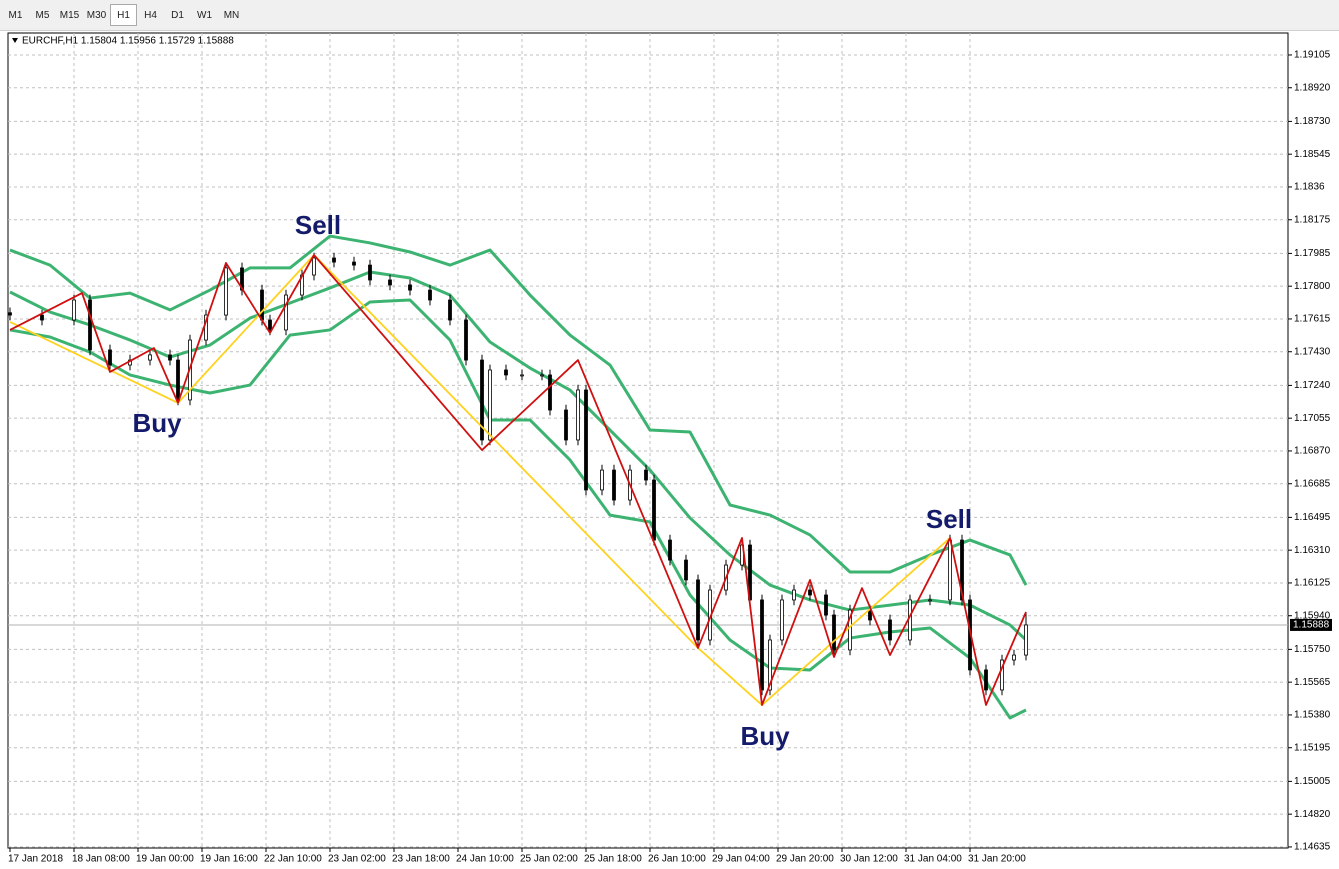 The image size is (1339, 869). What do you see at coordinates (177, 15) in the screenshot?
I see `timeframe-button: D1` at bounding box center [177, 15].